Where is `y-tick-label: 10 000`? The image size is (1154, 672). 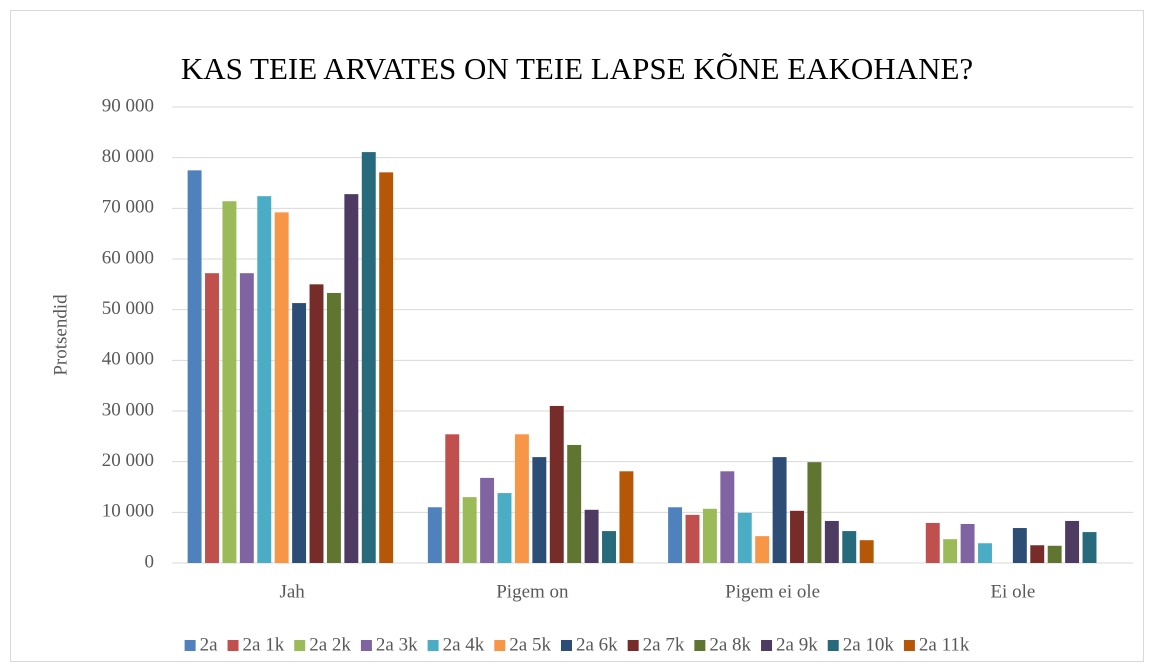
y-tick-label: 10 000 is located at coordinates (128, 511).